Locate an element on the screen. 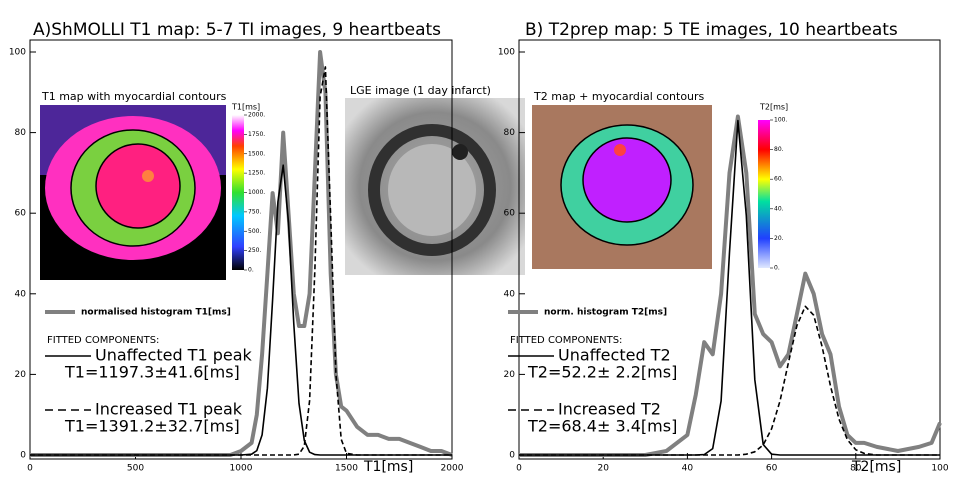 This screenshot has height=479, width=959. colorbar-label: T1[ms] is located at coordinates (245, 107).